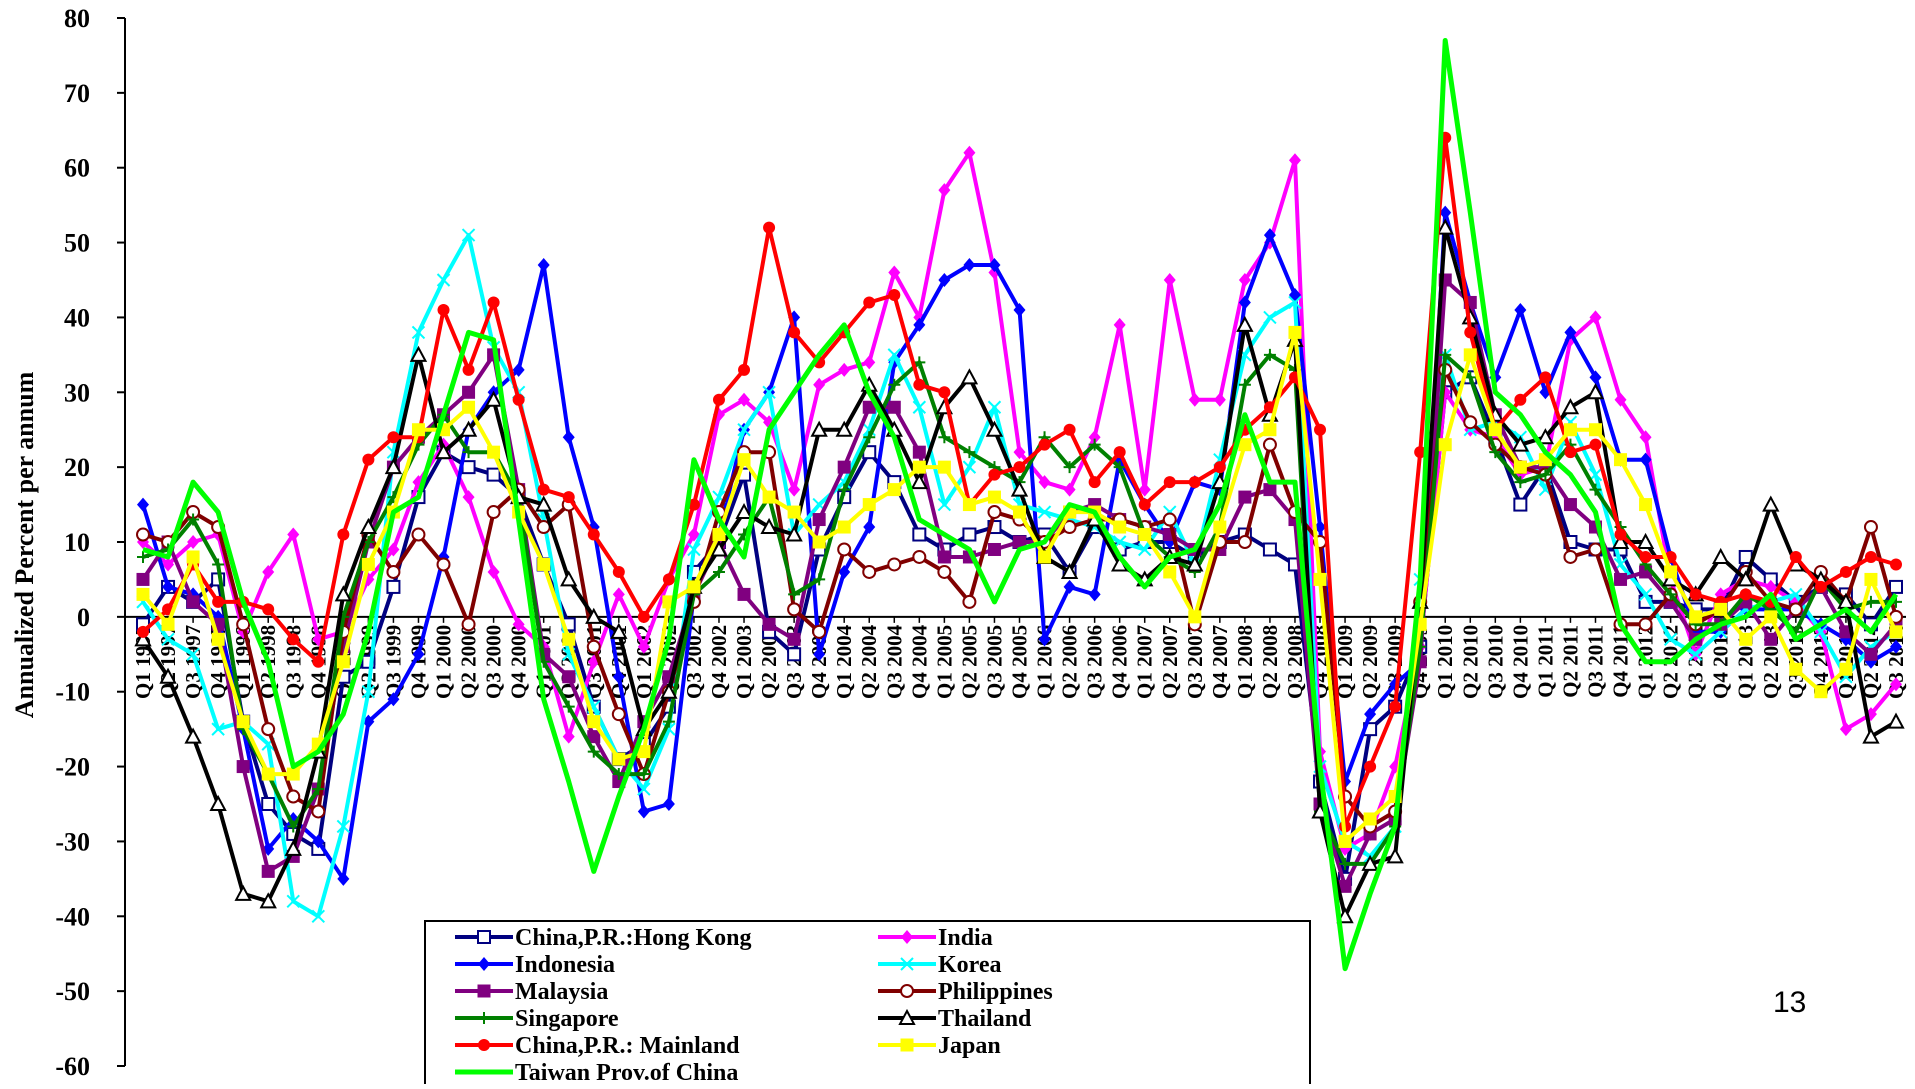 The height and width of the screenshot is (1089, 1915). I want to click on x-tick-label: Q1 2002, so click(644, 662).